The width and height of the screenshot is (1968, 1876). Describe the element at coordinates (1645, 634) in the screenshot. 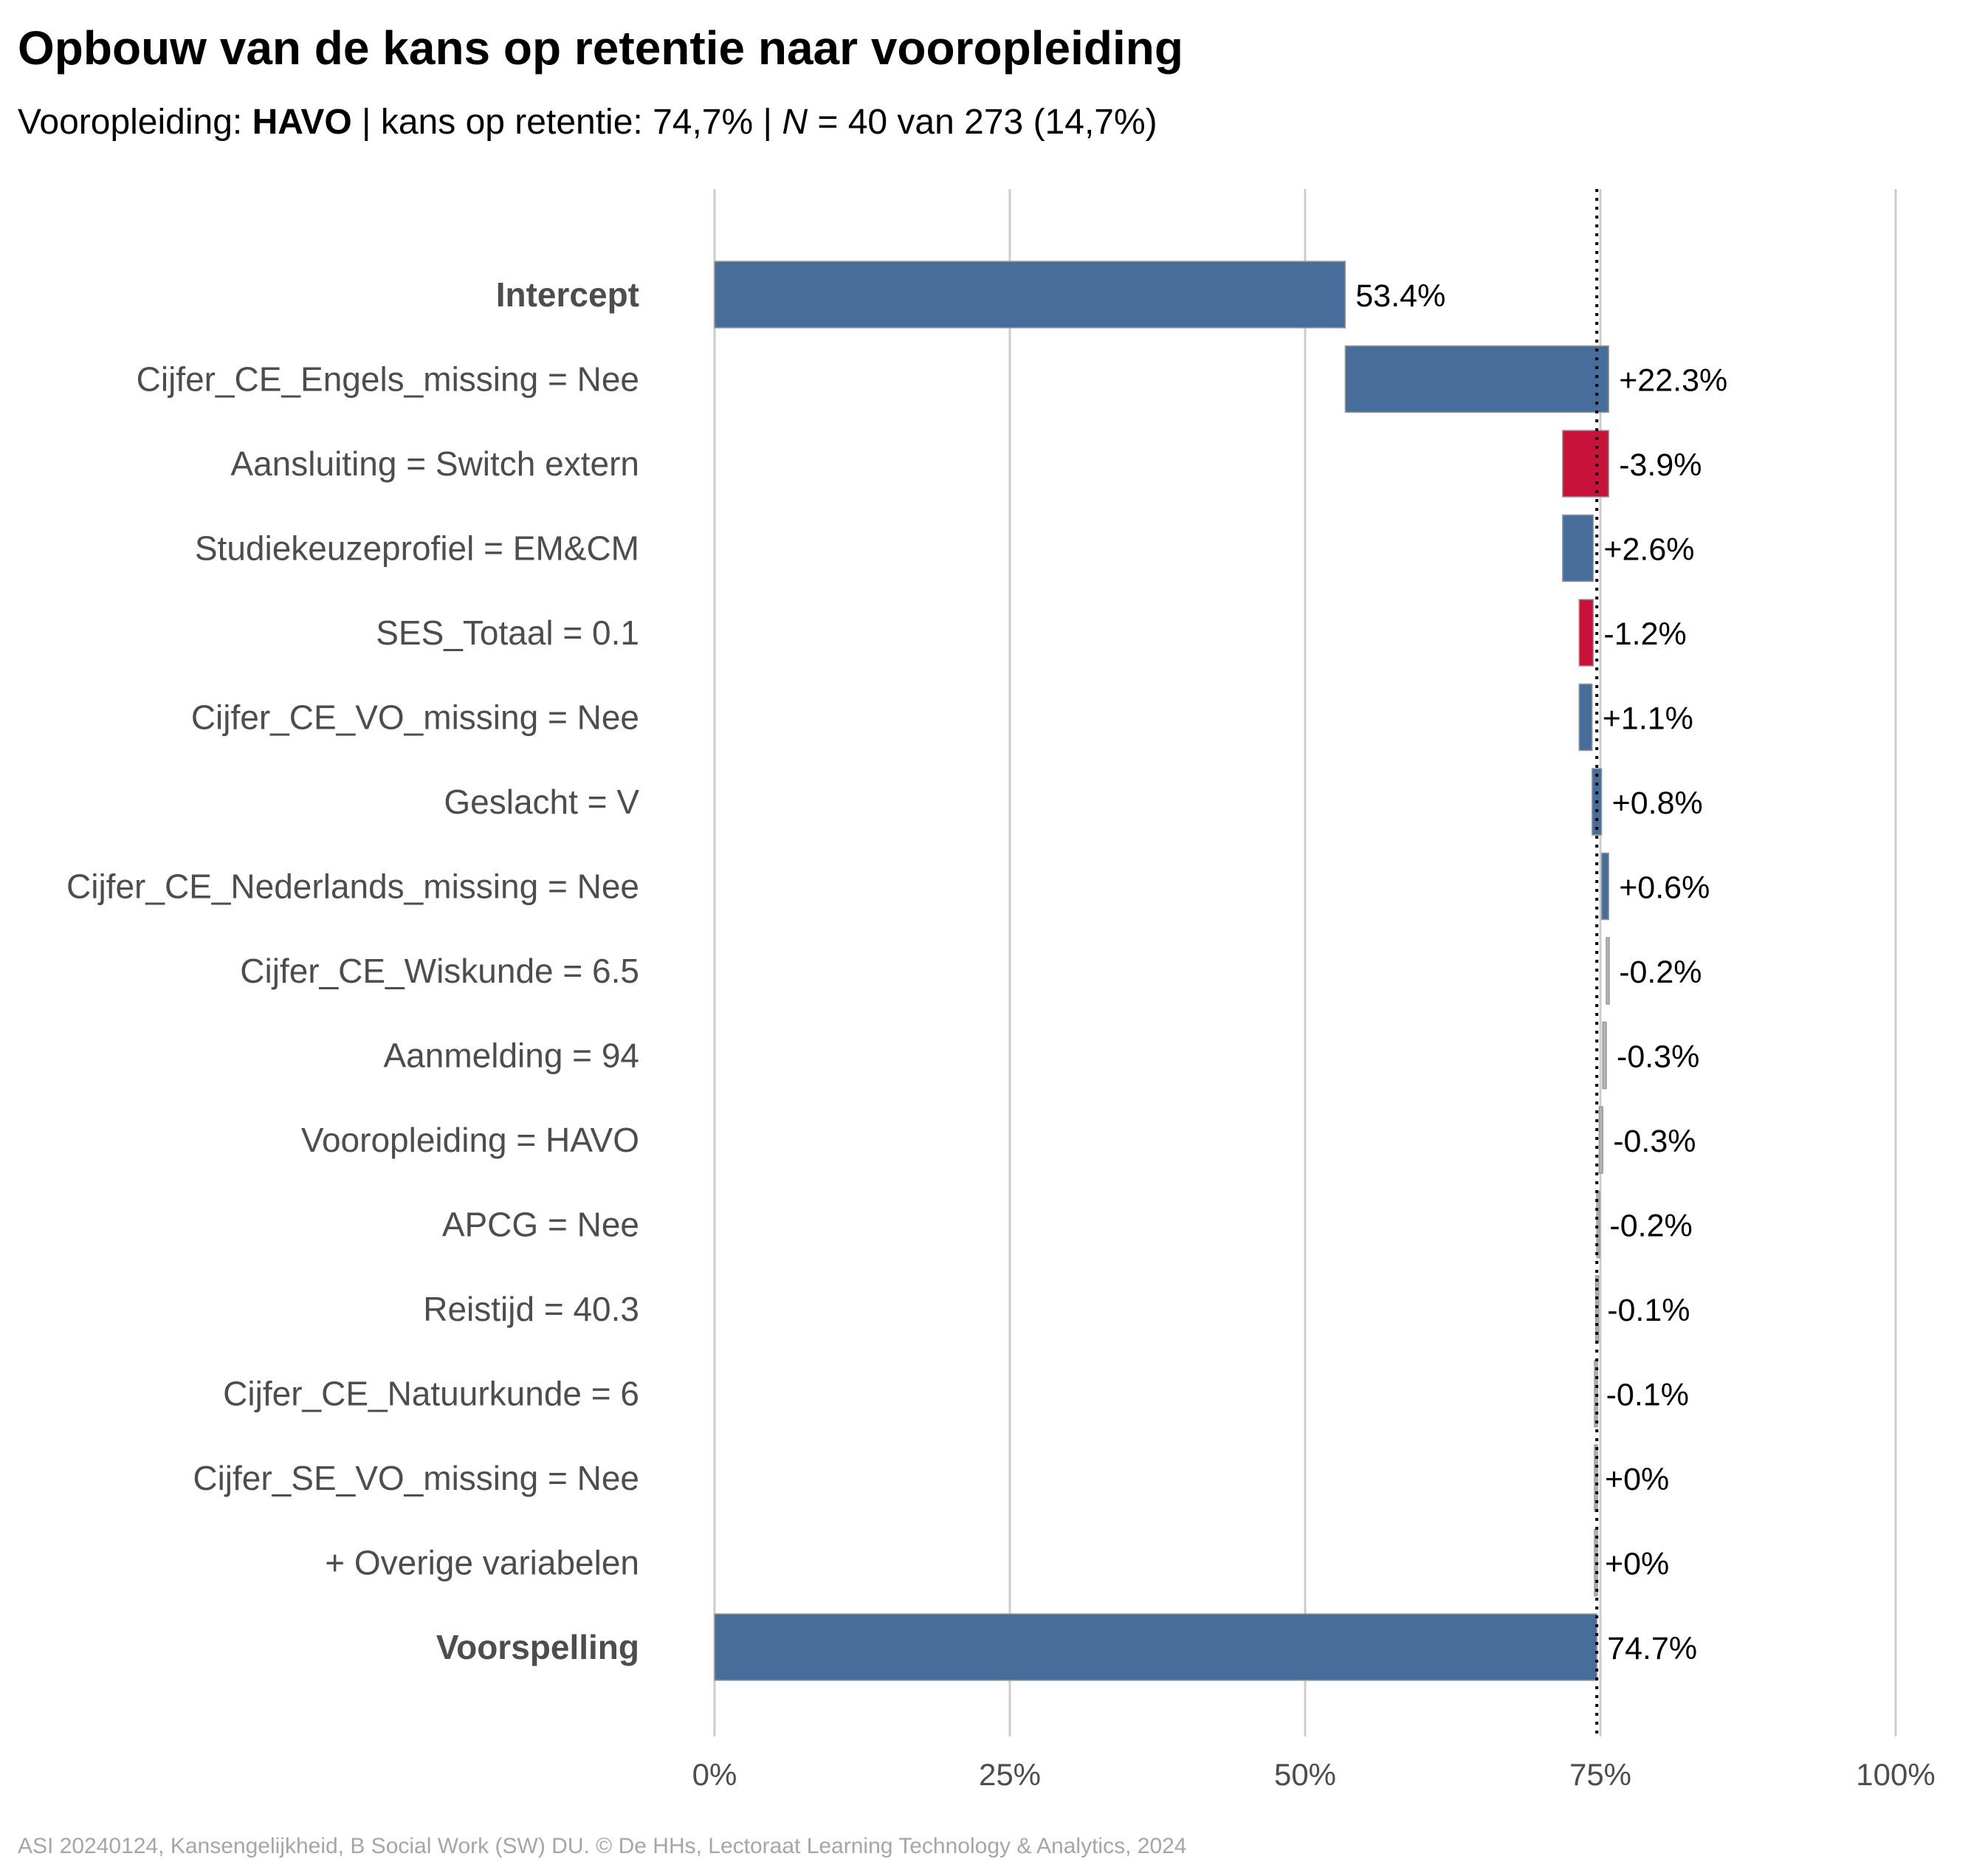

I see `value-label: -1.2%` at that location.